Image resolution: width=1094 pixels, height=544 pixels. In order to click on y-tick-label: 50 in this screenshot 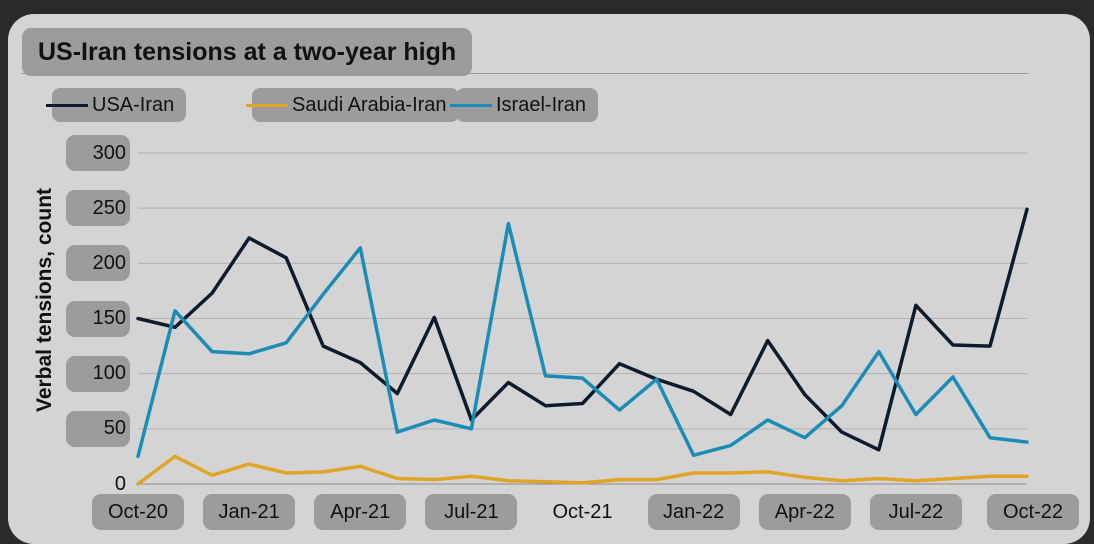, I will do `click(98, 428)`.